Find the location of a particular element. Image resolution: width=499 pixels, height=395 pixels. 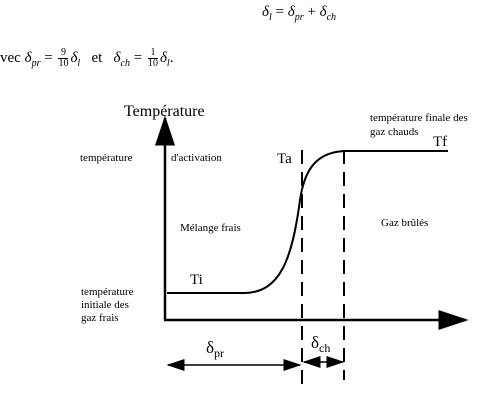

annotation: d'activation is located at coordinates (196, 158).